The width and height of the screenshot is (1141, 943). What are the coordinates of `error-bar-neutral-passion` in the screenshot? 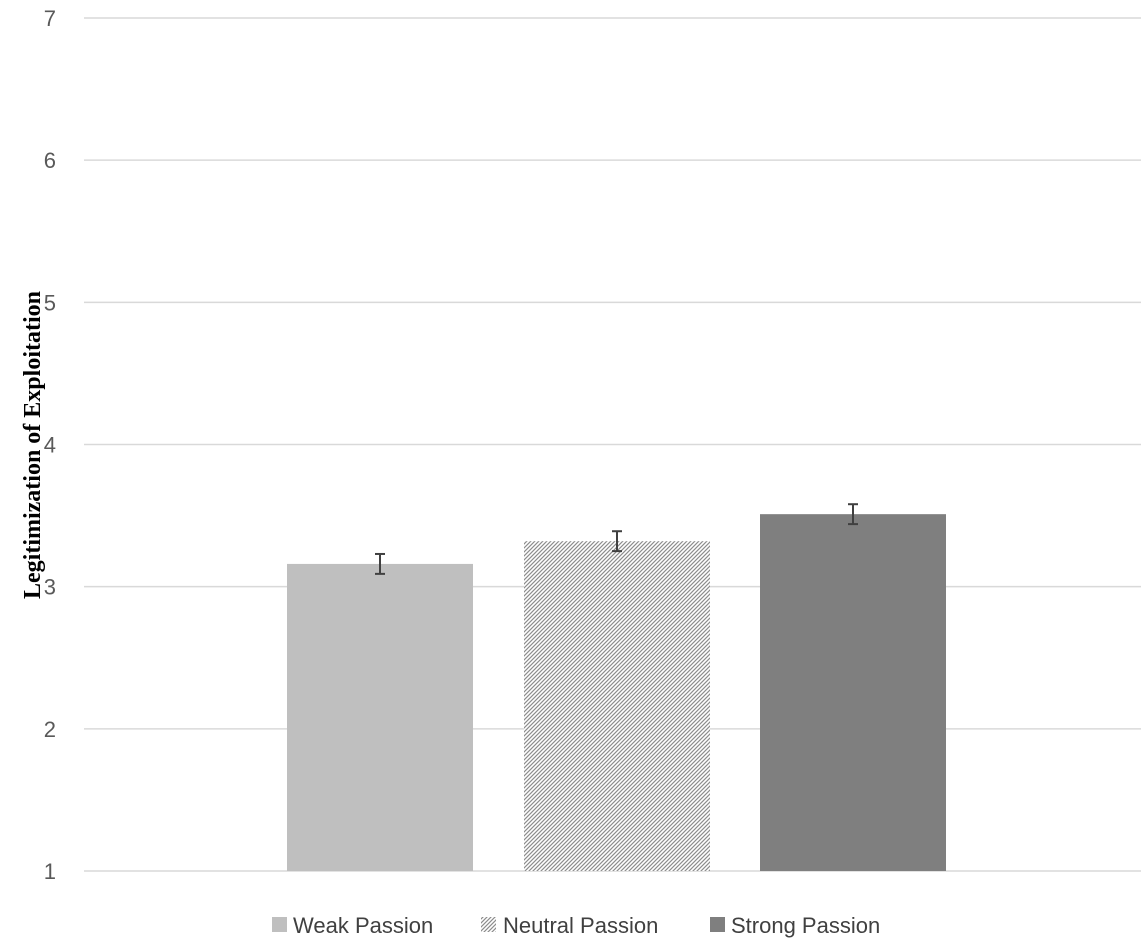 It's located at (617, 541).